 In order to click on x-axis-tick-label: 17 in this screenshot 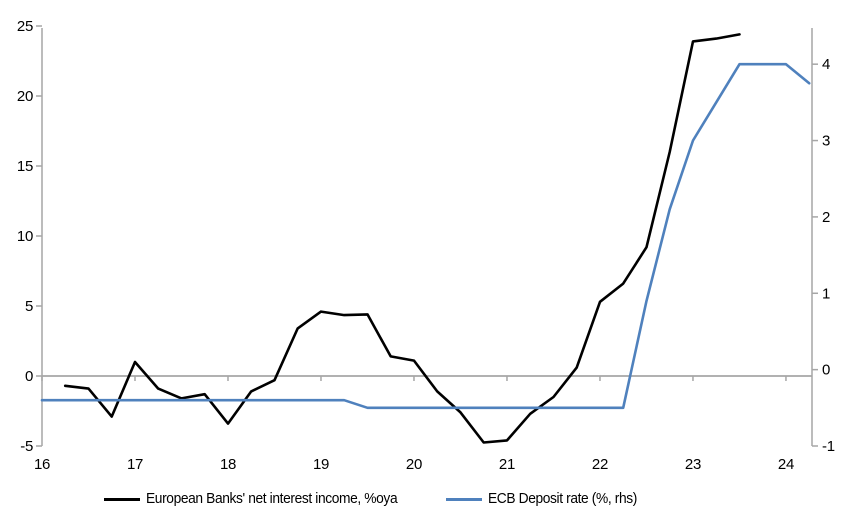, I will do `click(135, 464)`.